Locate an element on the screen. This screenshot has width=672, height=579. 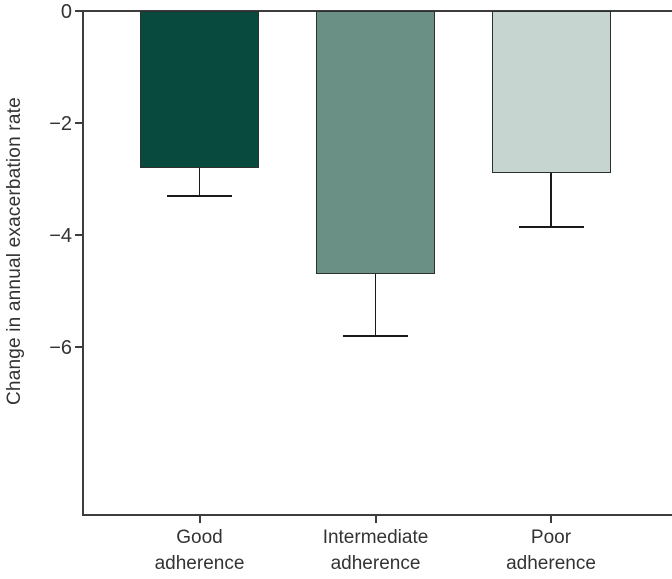
bar-intermediate-adherence is located at coordinates (375, 143).